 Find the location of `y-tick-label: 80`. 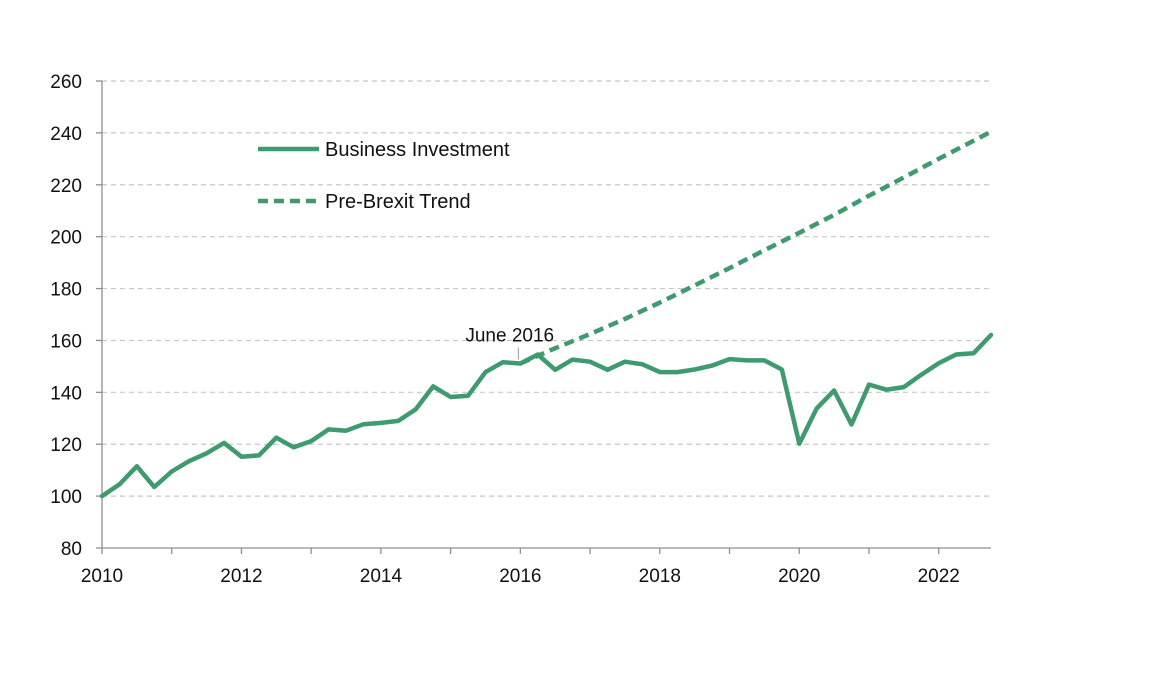

y-tick-label: 80 is located at coordinates (71, 549).